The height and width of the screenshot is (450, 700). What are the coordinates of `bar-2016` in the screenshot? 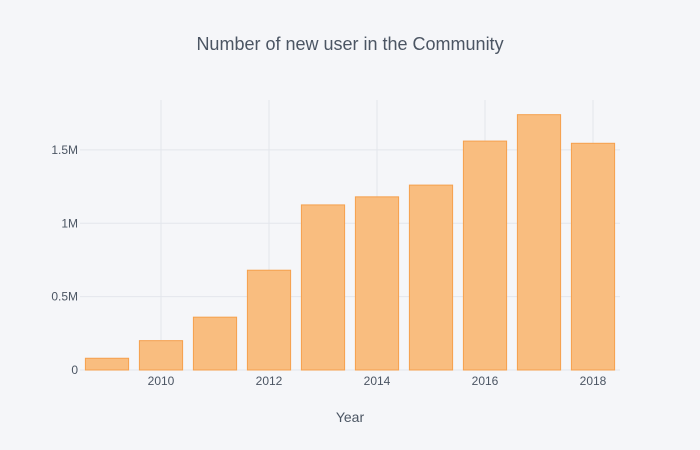 It's located at (485, 255).